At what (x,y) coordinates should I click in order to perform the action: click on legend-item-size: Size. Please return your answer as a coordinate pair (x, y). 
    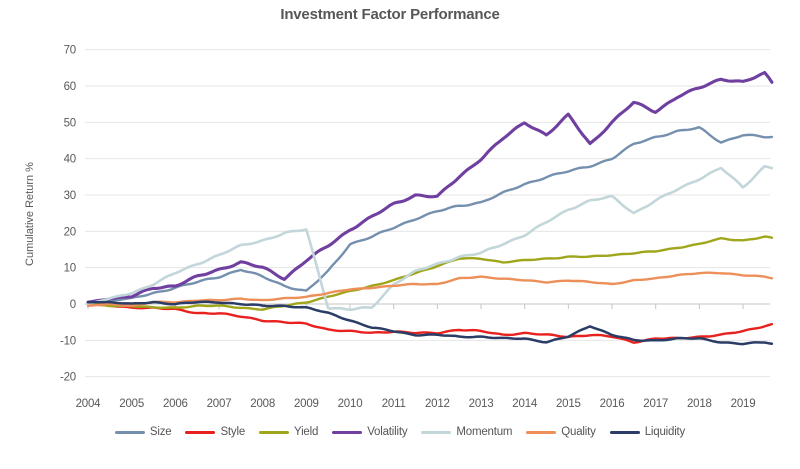
    Looking at the image, I should click on (143, 432).